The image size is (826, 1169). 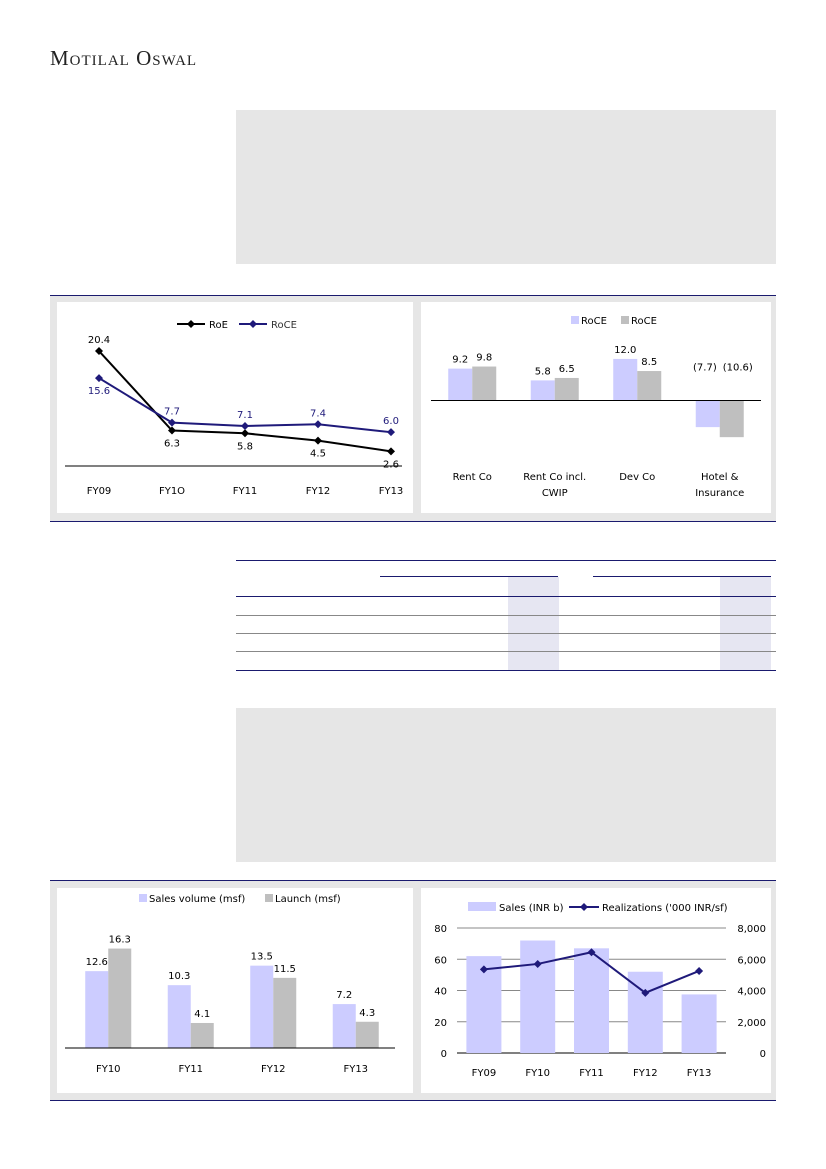 I want to click on data-label: 6.5, so click(x=567, y=369).